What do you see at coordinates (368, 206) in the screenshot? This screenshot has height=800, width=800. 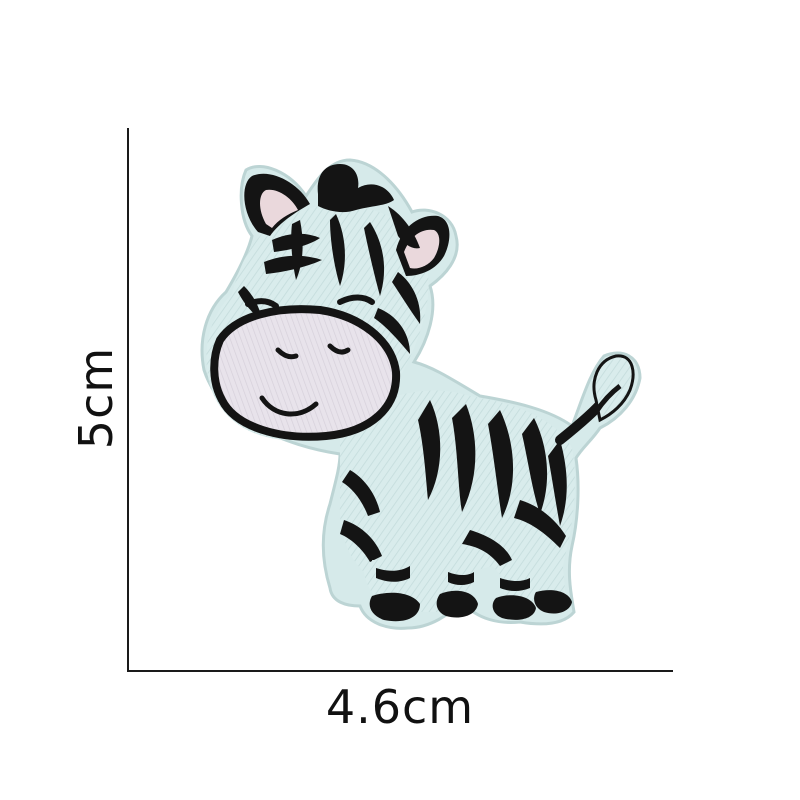 I see `zebra-mane` at bounding box center [368, 206].